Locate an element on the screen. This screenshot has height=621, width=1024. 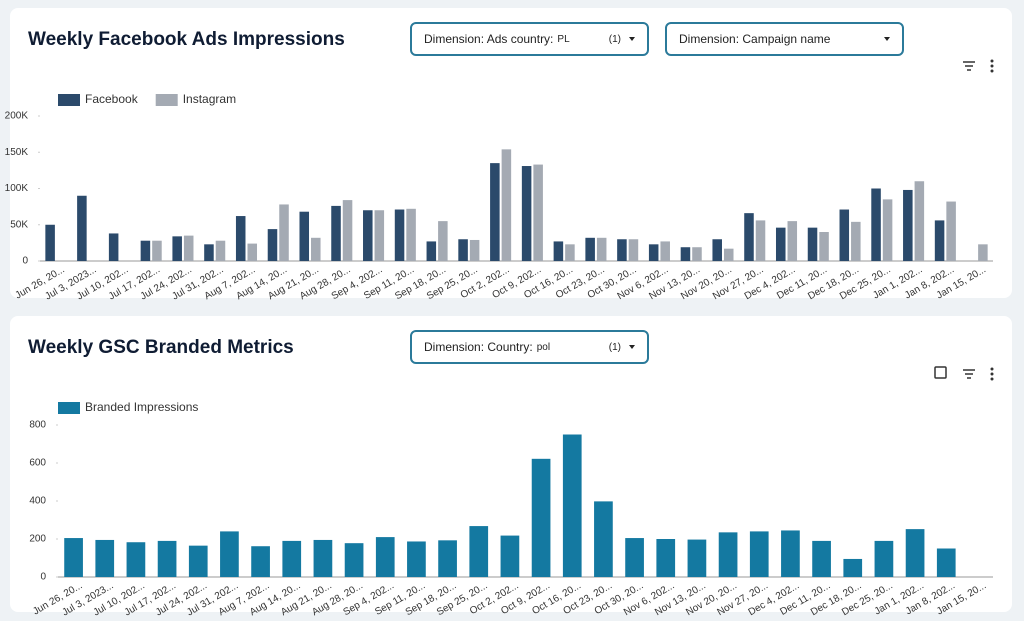
y-tick-label: 100K is located at coordinates (17, 188).